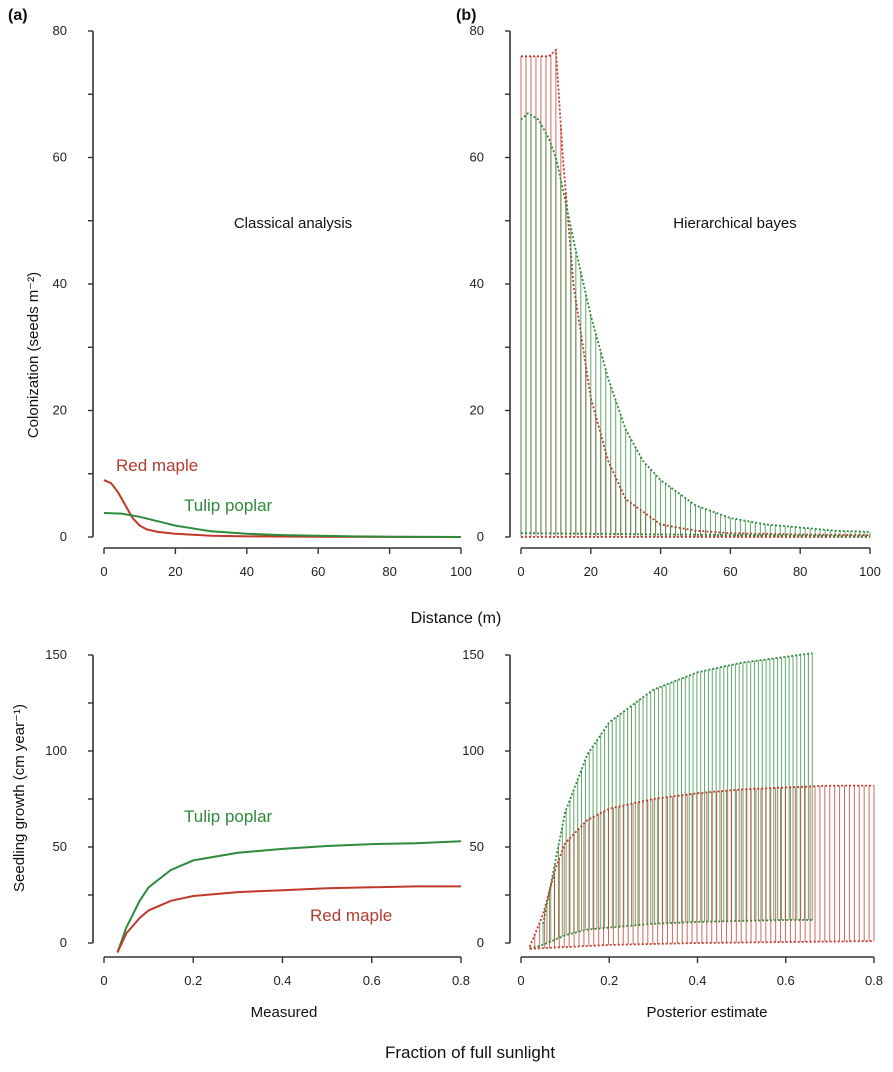  What do you see at coordinates (228, 505) in the screenshot?
I see `label-tulip-poplar-a: Tulip poplar` at bounding box center [228, 505].